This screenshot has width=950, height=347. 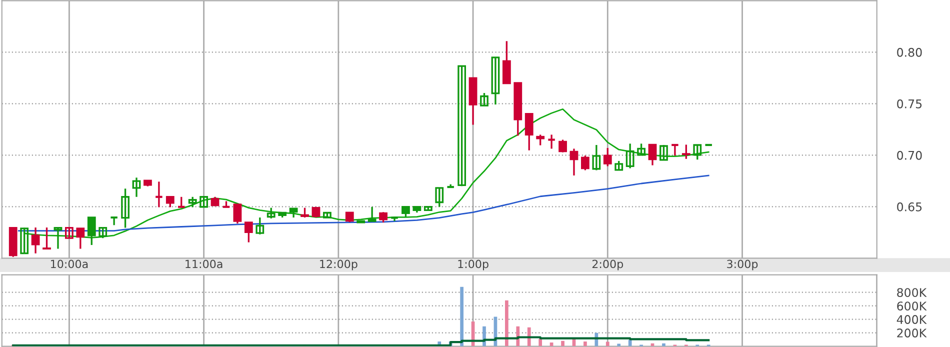 I want to click on x-tick-label: 1:00p, so click(x=473, y=265).